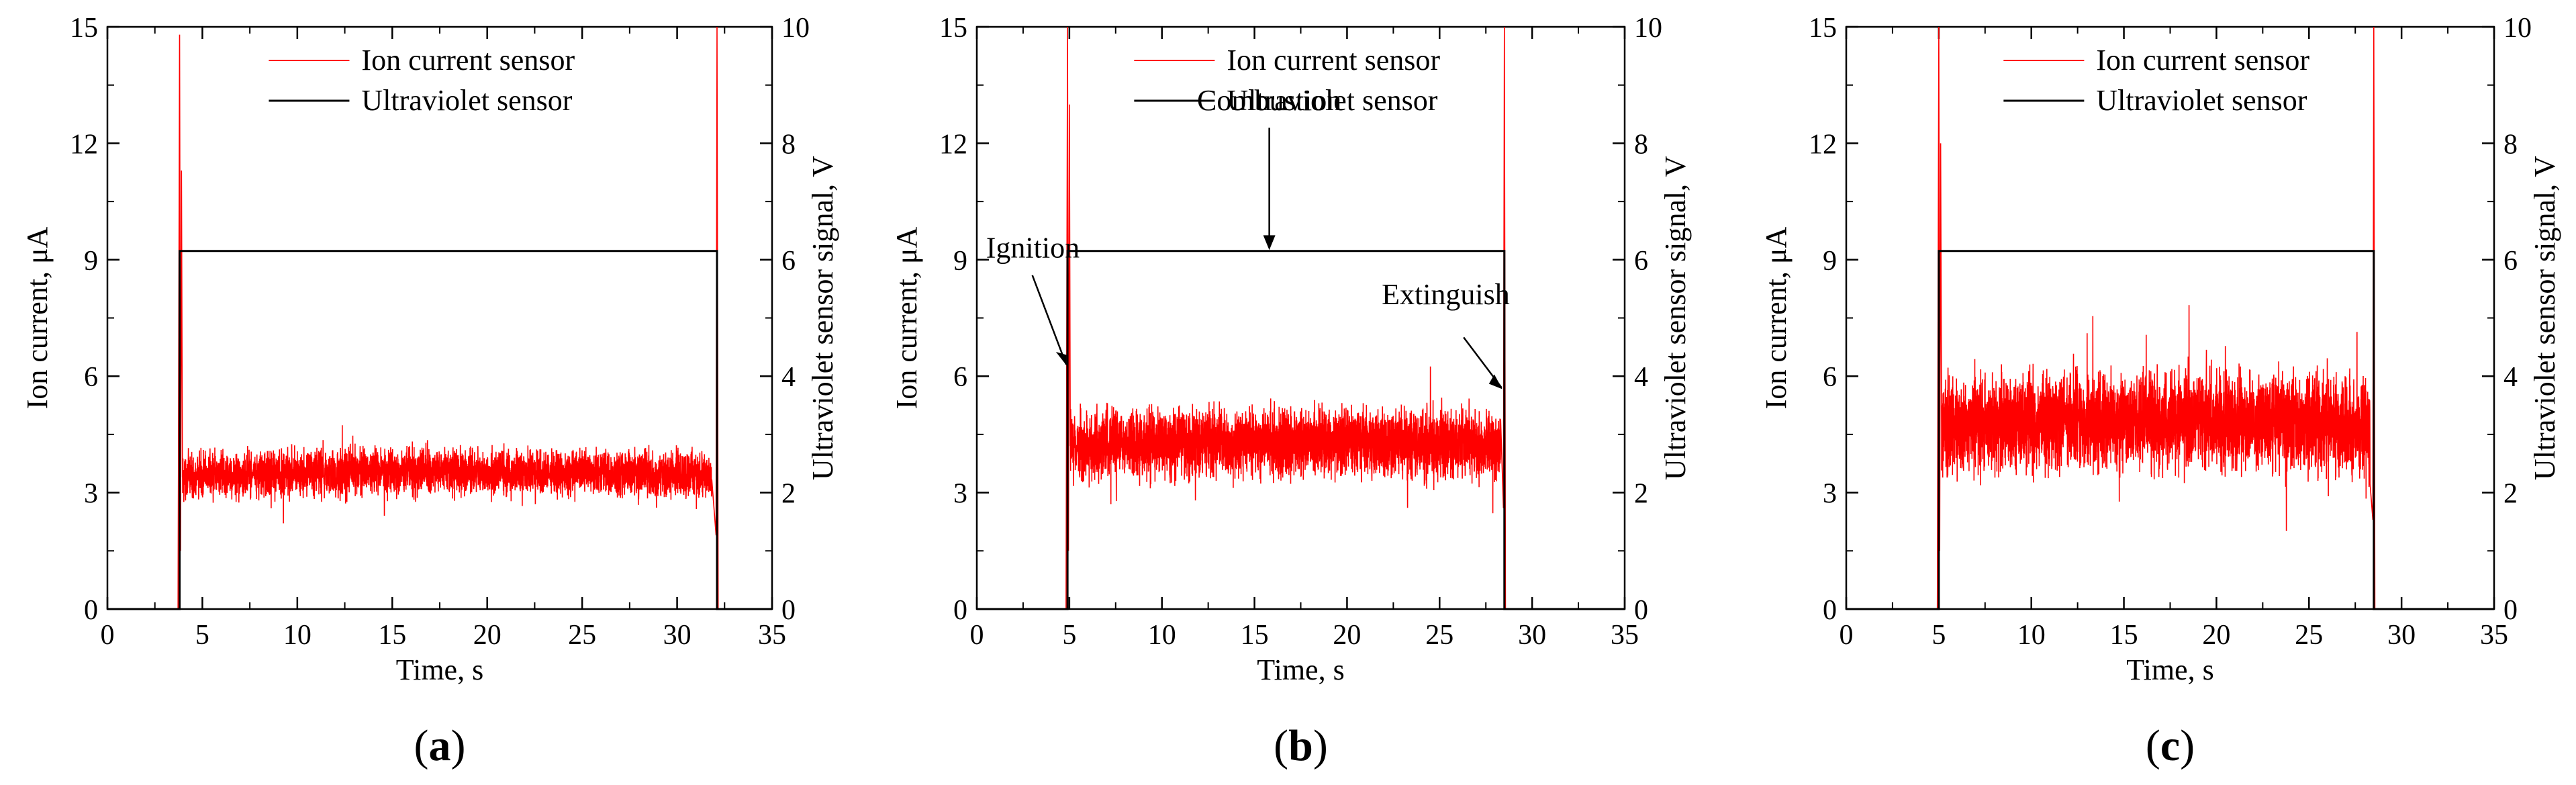 The width and height of the screenshot is (2576, 785). What do you see at coordinates (1049, 320) in the screenshot?
I see `annotation-ignition-arrow` at bounding box center [1049, 320].